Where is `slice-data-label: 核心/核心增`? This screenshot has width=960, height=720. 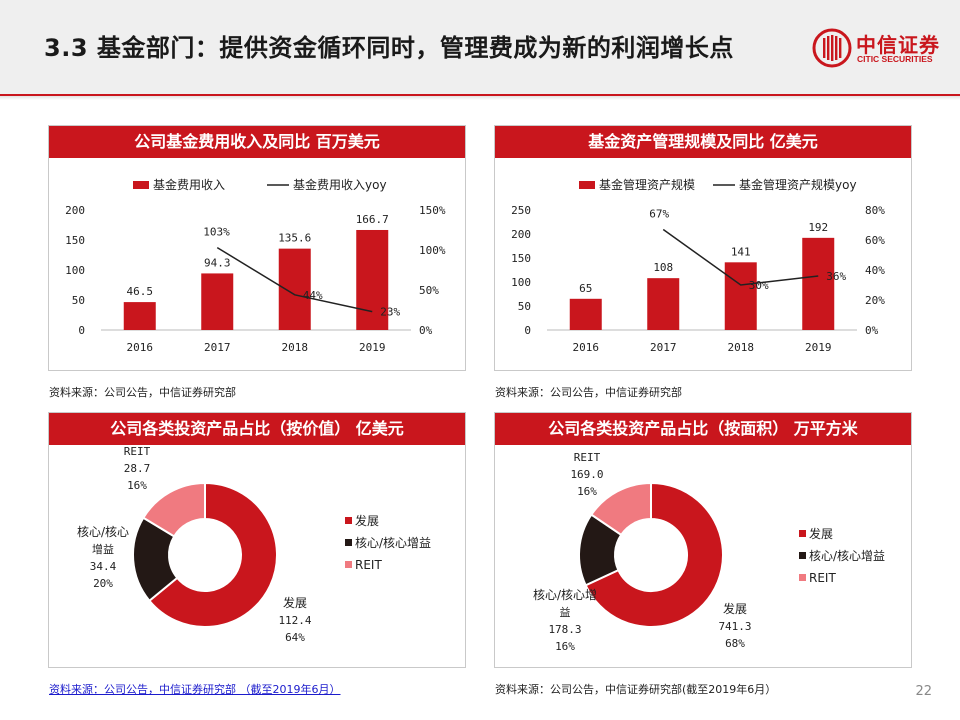
slice-data-label: 核心/核心增 is located at coordinates (565, 595).